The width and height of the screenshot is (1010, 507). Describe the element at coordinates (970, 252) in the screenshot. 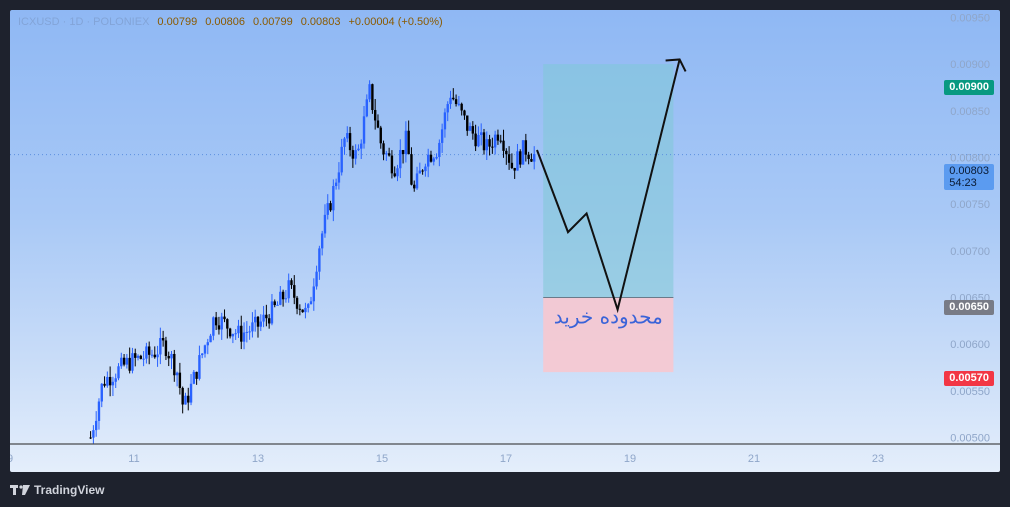

I see `y-tick-label-4: 0.00700` at that location.